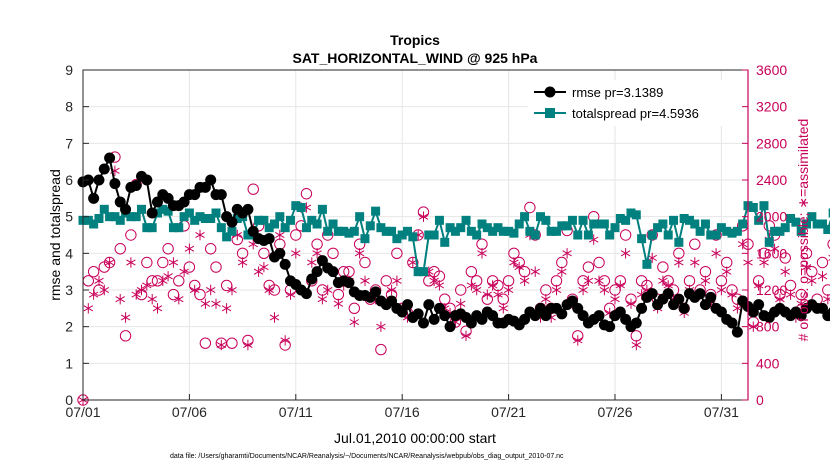 The width and height of the screenshot is (830, 470). What do you see at coordinates (69, 217) in the screenshot?
I see `y-tick-label-left: 5` at bounding box center [69, 217].